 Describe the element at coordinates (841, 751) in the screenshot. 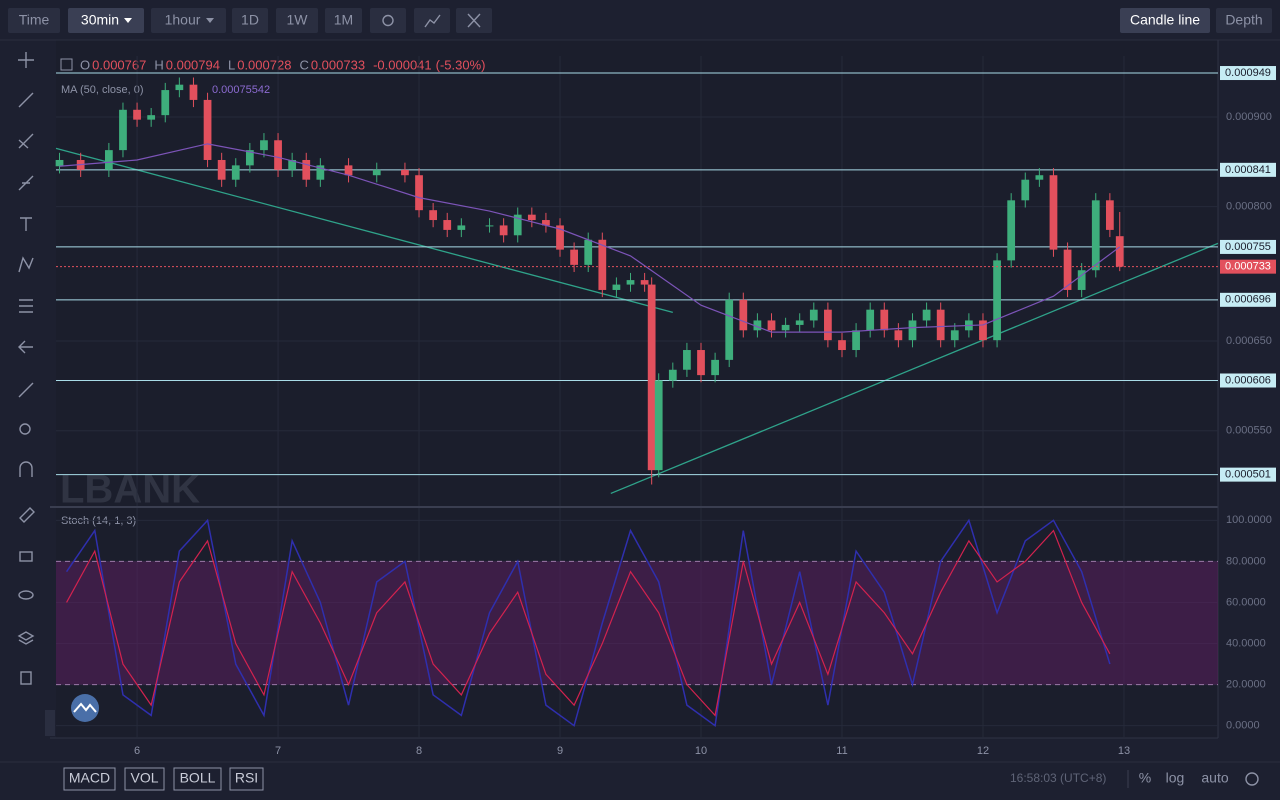

I see `x-tick-label: 11` at that location.